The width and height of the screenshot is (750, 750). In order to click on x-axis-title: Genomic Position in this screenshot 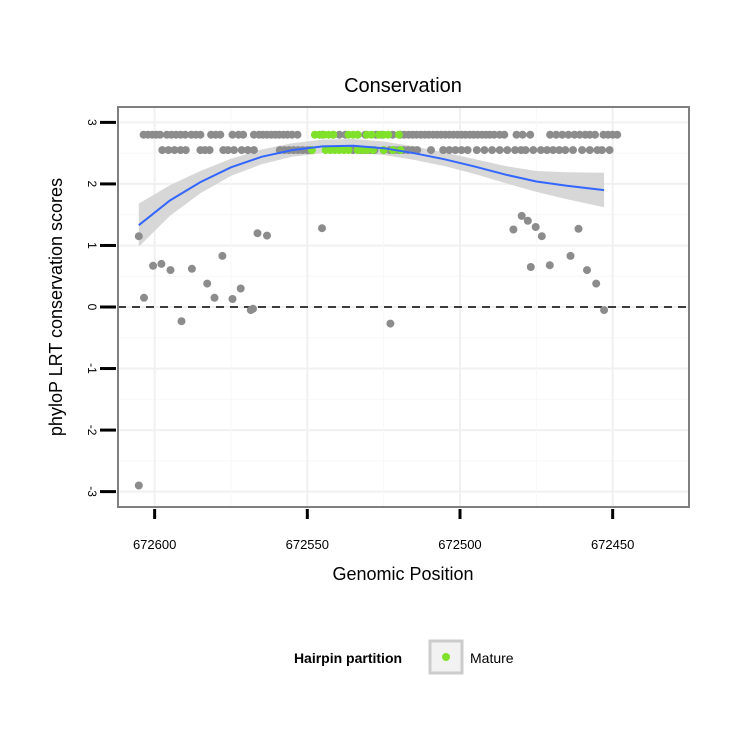, I will do `click(402, 574)`.